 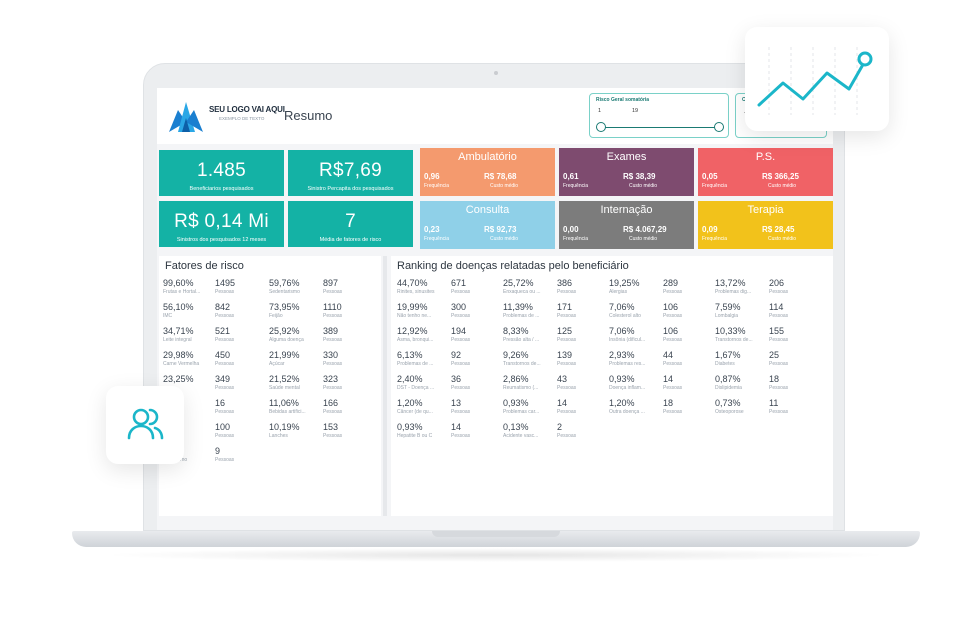 I want to click on disease-count: 289, so click(x=671, y=283).